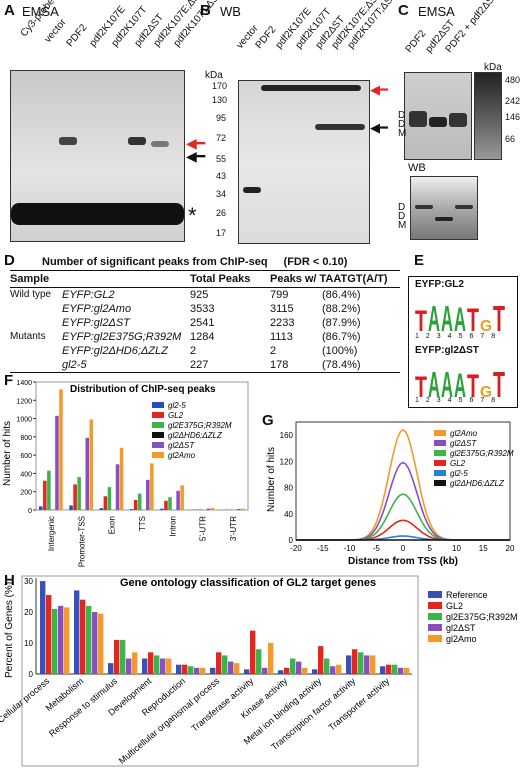 The image size is (520, 777). Describe the element at coordinates (28, 612) in the screenshot. I see `y-tick-label: 20` at that location.